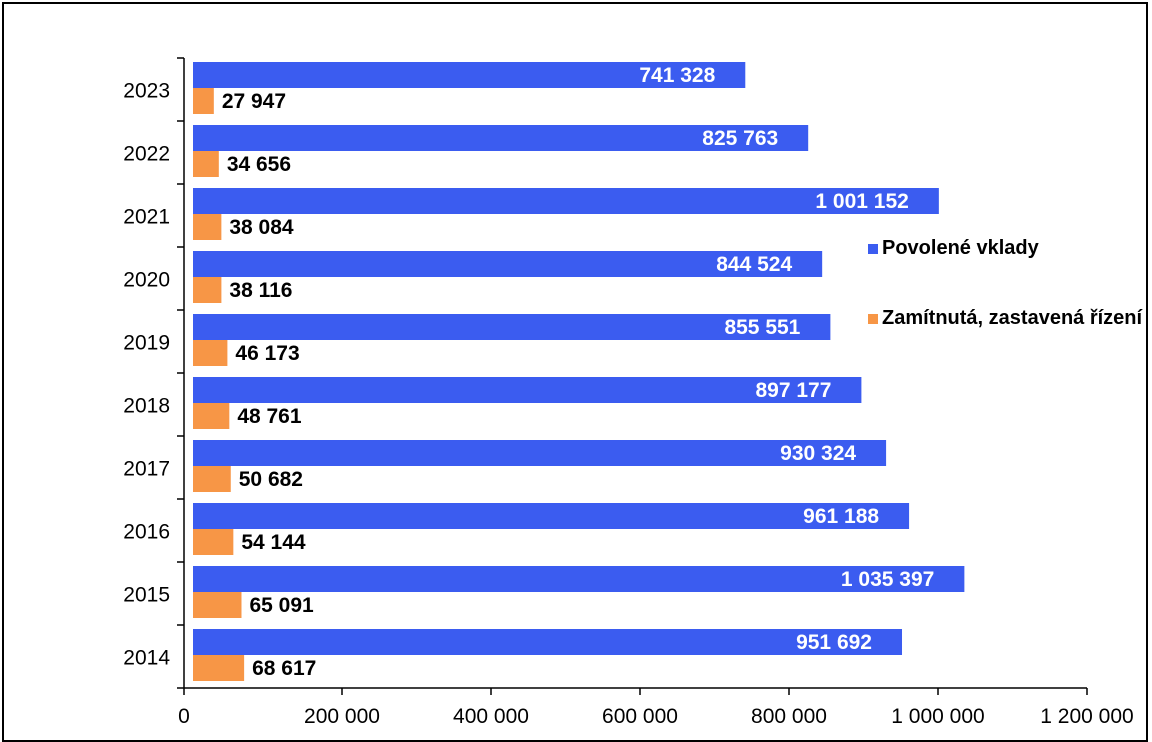 The width and height of the screenshot is (1152, 742). I want to click on y-tick-label-2016: 2016, so click(146, 532).